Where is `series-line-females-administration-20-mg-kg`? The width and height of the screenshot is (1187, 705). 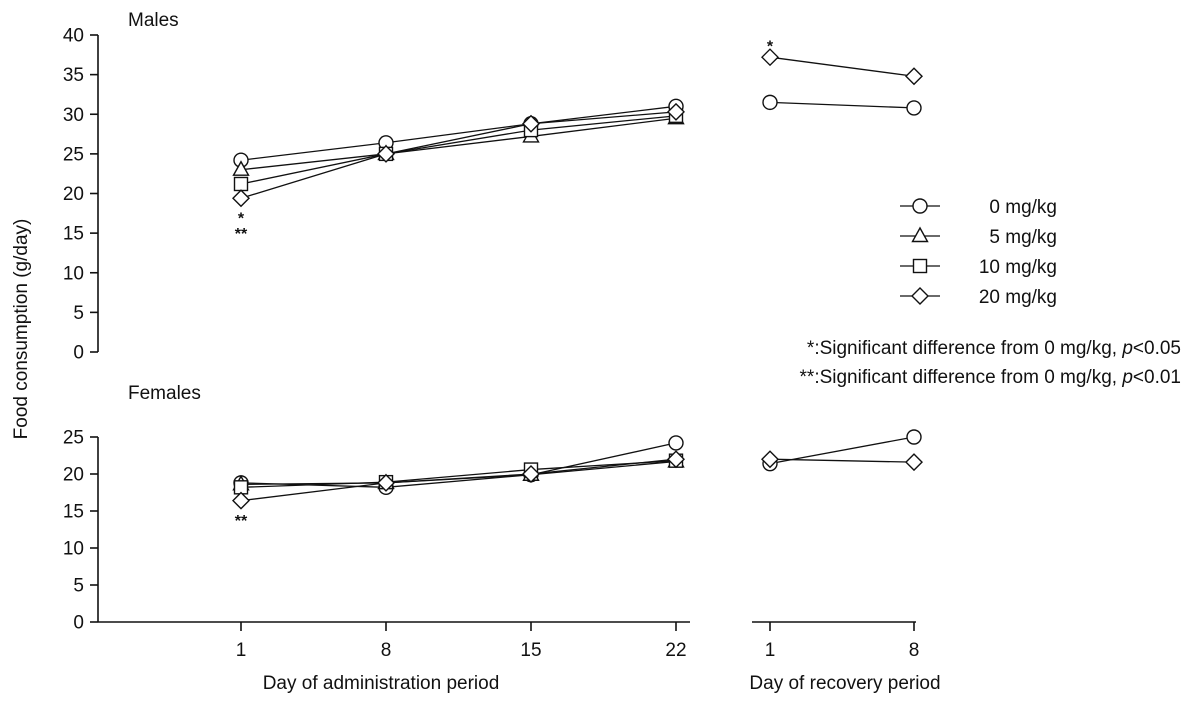 series-line-females-administration-20-mg-kg is located at coordinates (458, 480).